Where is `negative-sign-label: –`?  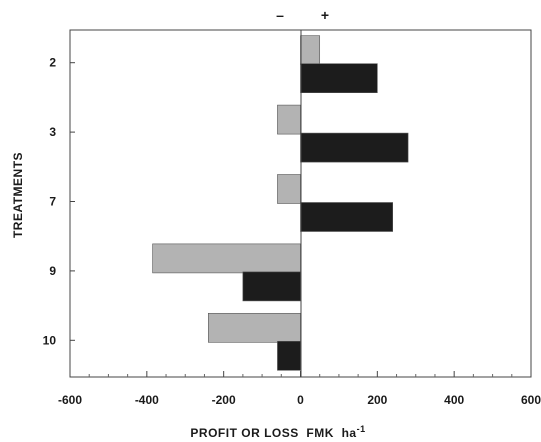 negative-sign-label: – is located at coordinates (280, 15).